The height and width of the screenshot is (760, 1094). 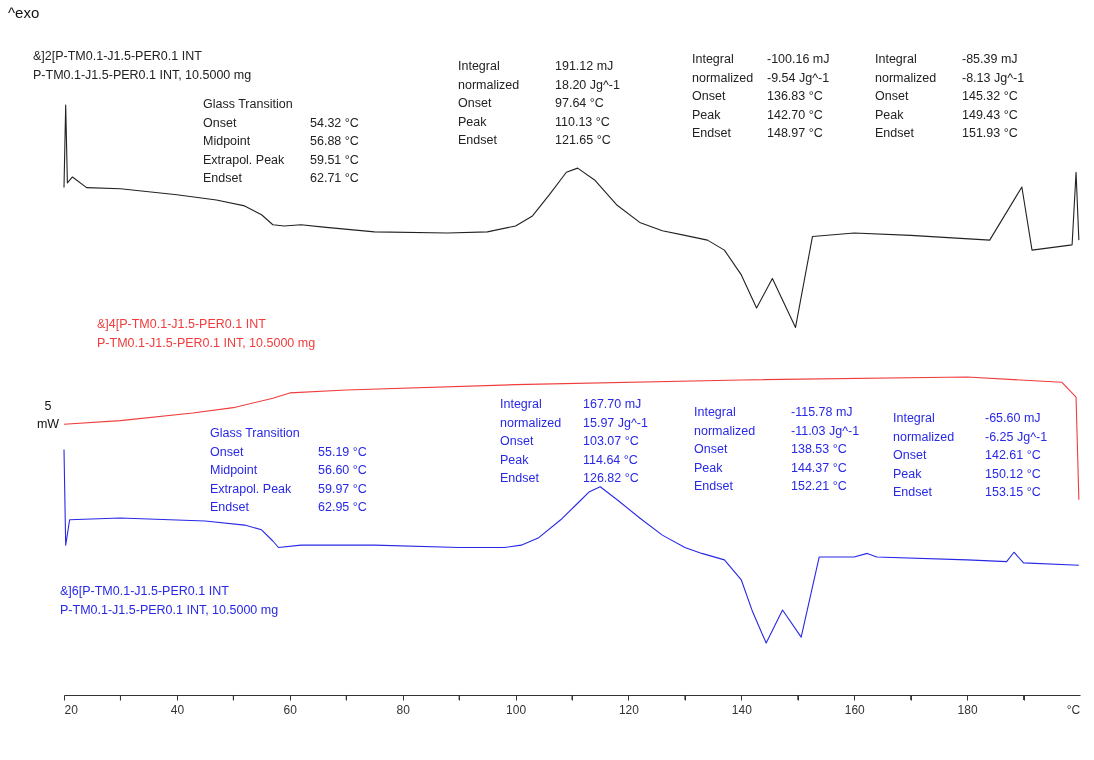 What do you see at coordinates (71, 709) in the screenshot?
I see `x-tick-label: 20` at bounding box center [71, 709].